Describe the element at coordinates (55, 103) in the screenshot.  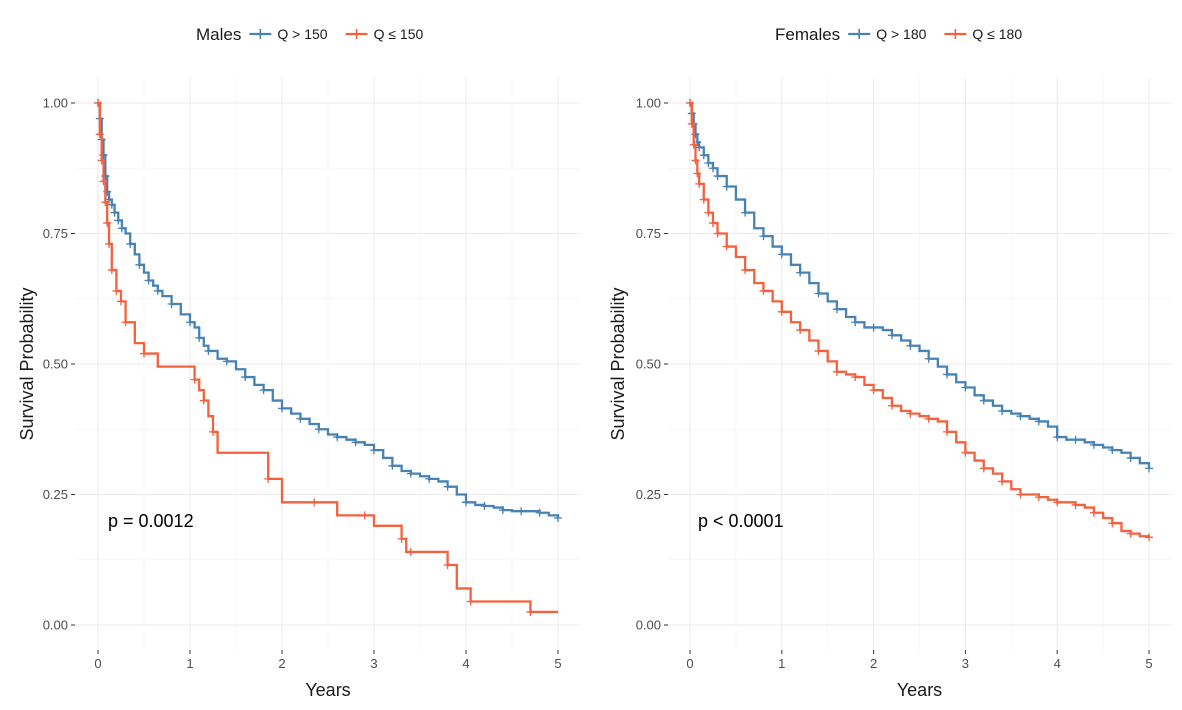
I see `y-tick-label: 1.00` at that location.